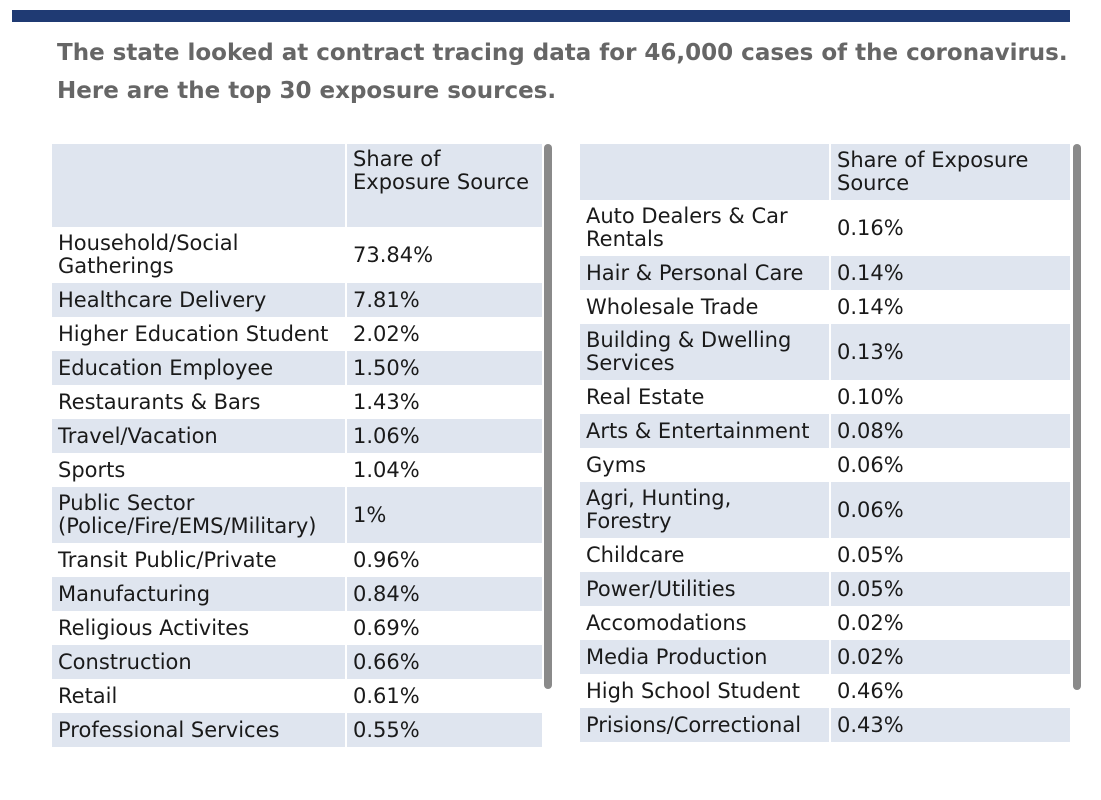  Describe the element at coordinates (199, 696) in the screenshot. I see `category-cell: Retail` at that location.